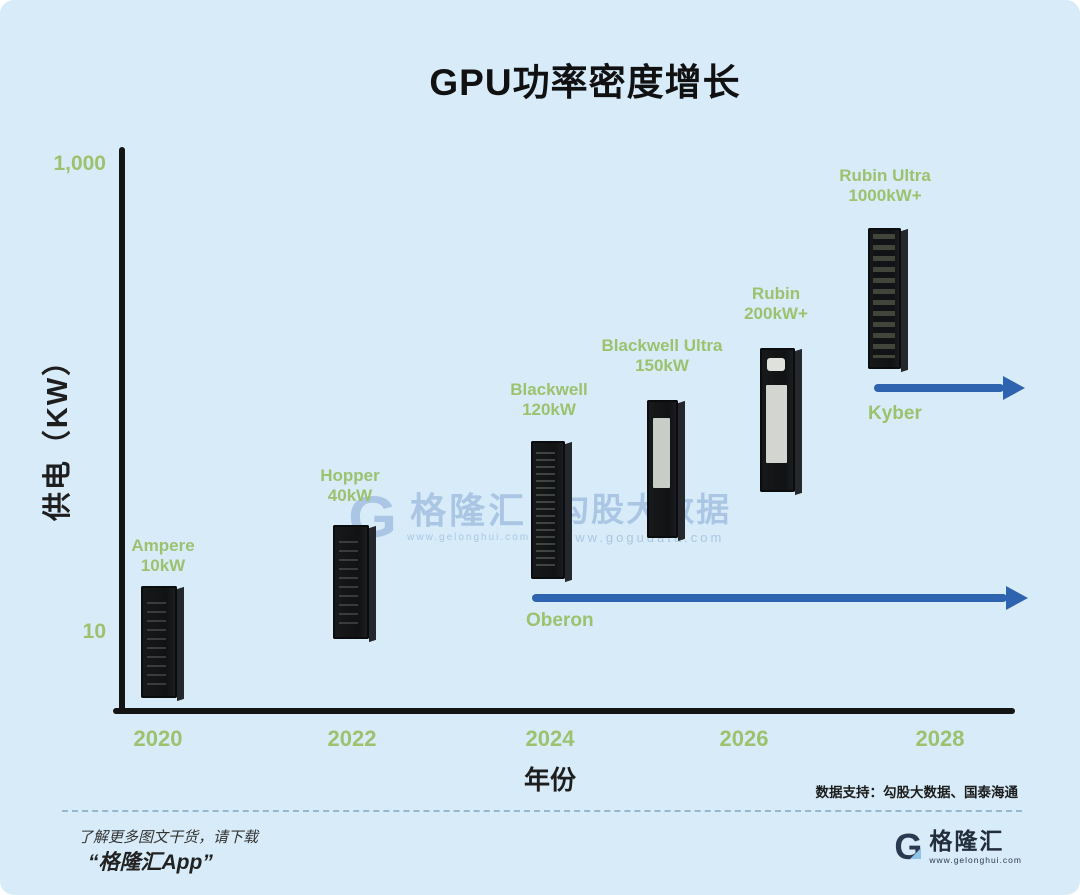 The height and width of the screenshot is (895, 1080). What do you see at coordinates (94, 631) in the screenshot?
I see `y-tick-10: 10` at bounding box center [94, 631].